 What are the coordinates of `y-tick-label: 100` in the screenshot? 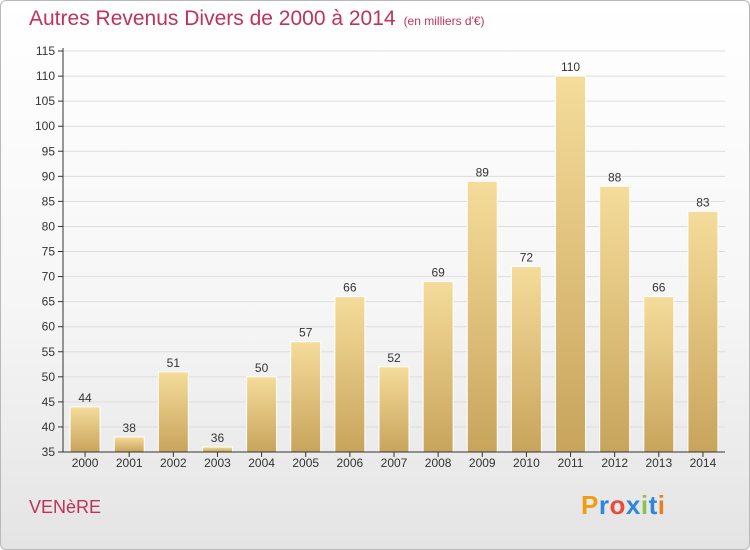 It's located at (45, 126).